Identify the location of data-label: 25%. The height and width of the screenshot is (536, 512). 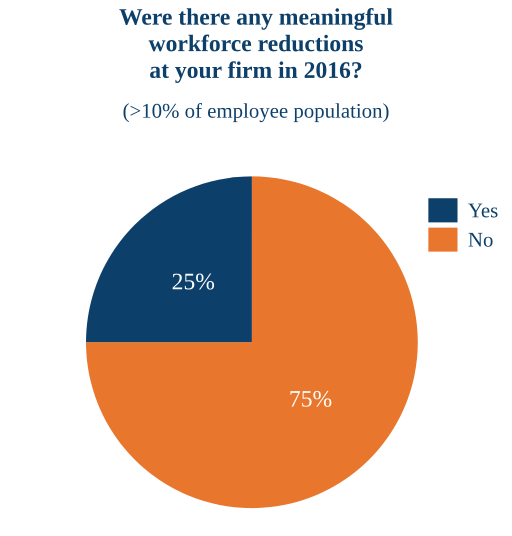
(193, 282).